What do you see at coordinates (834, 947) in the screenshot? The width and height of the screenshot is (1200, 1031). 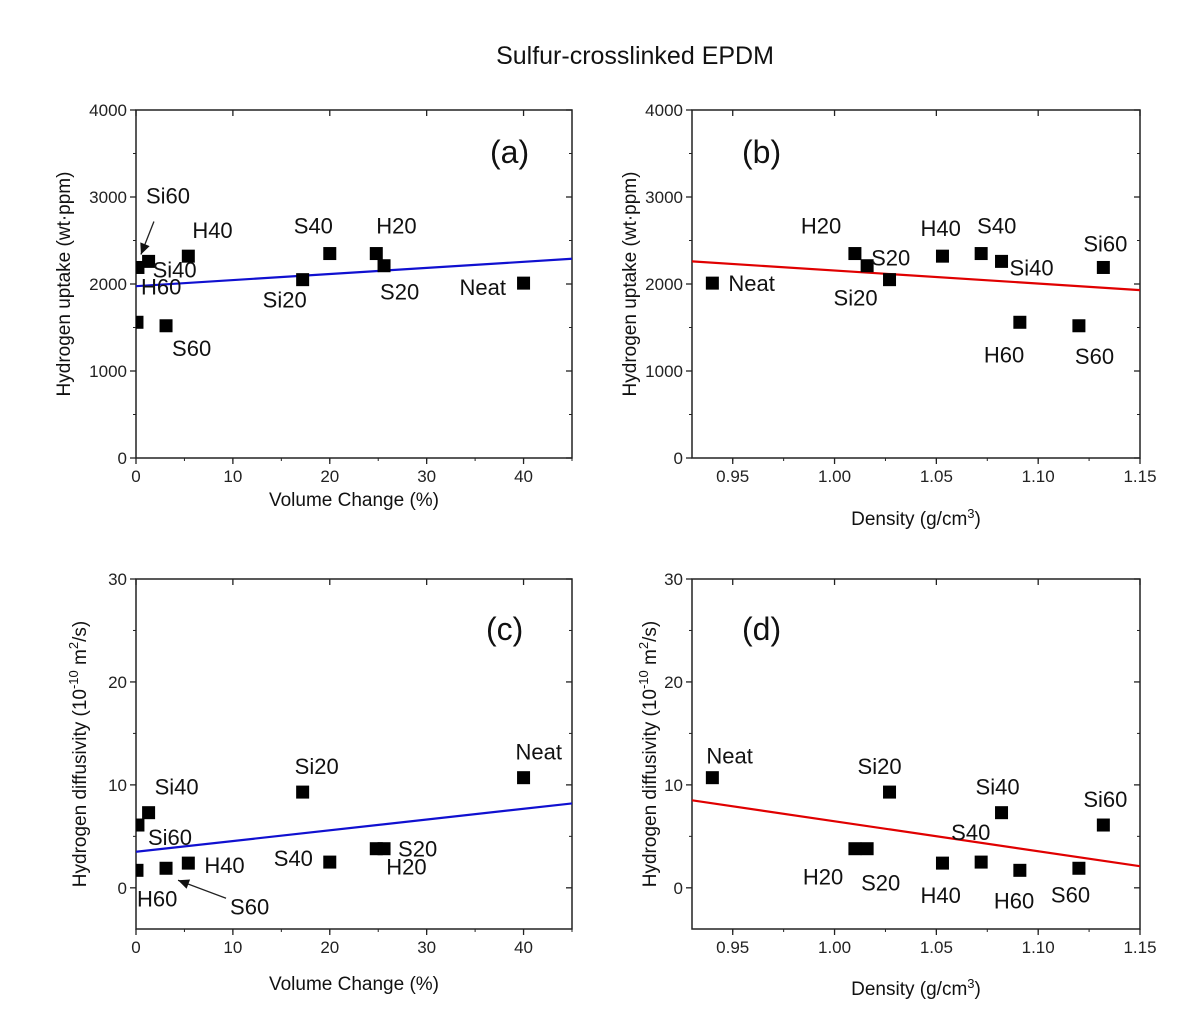 I see `x-tick-label: 1.00` at bounding box center [834, 947].